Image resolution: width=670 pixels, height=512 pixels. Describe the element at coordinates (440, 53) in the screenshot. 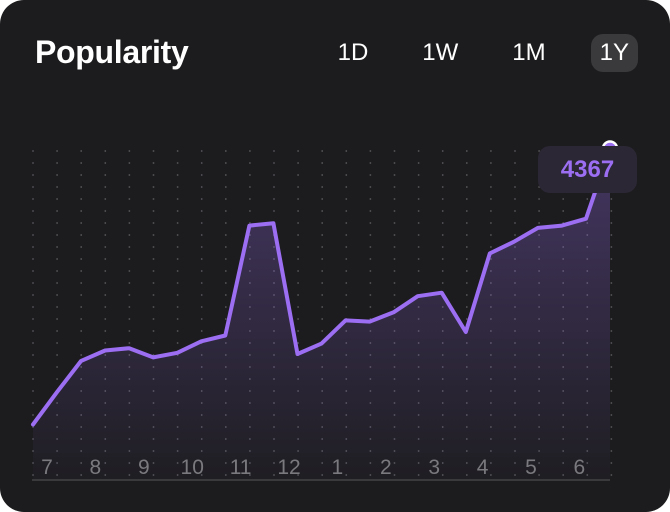

I see `range-1w-button: 1W` at that location.